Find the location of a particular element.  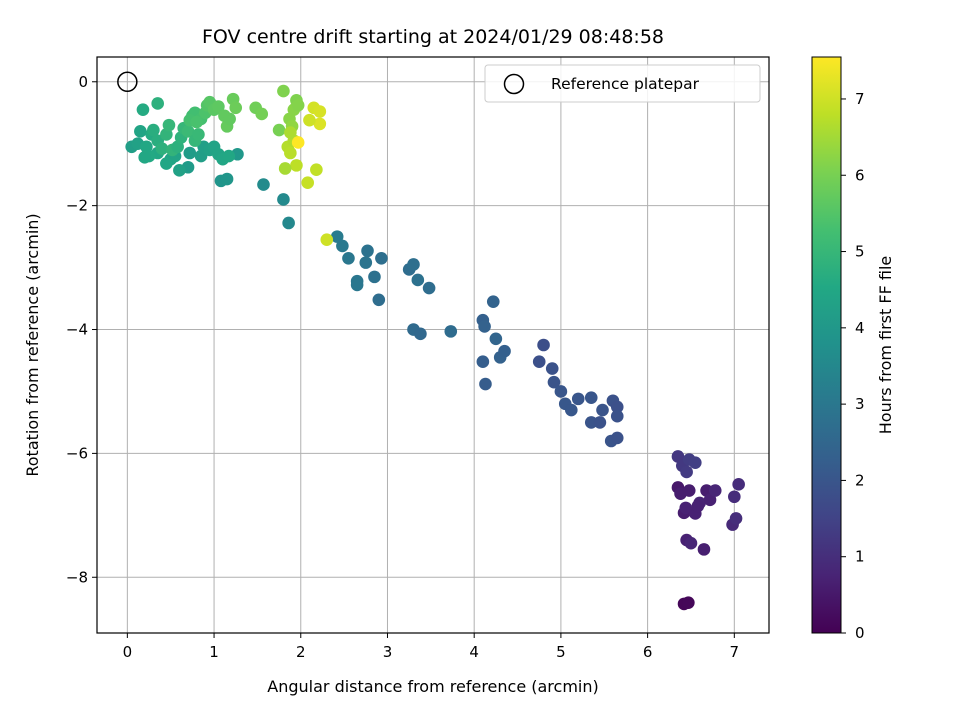

colorbar-tick-label: 7 is located at coordinates (860, 99).